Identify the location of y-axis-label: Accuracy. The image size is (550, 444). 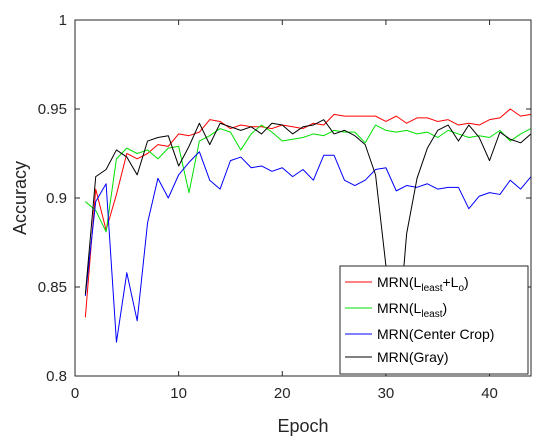
(20, 198).